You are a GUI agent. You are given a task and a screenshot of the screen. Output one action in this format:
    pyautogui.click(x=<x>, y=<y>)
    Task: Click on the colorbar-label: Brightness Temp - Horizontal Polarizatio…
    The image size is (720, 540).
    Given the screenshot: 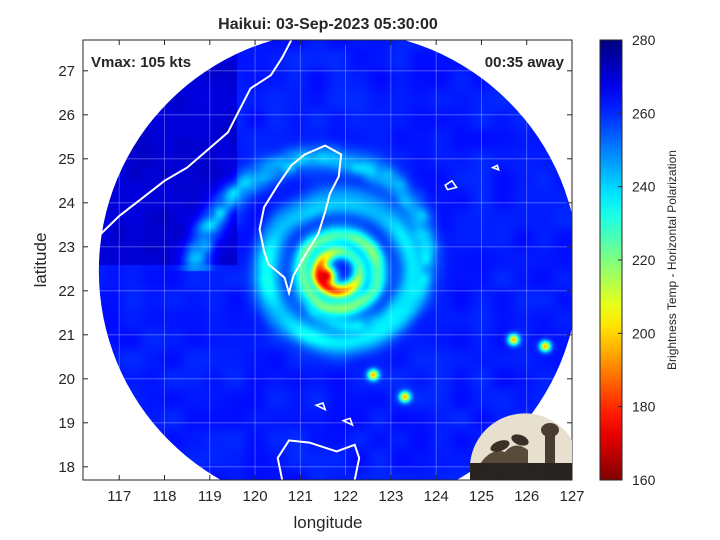 What is the action you would take?
    pyautogui.click(x=672, y=260)
    